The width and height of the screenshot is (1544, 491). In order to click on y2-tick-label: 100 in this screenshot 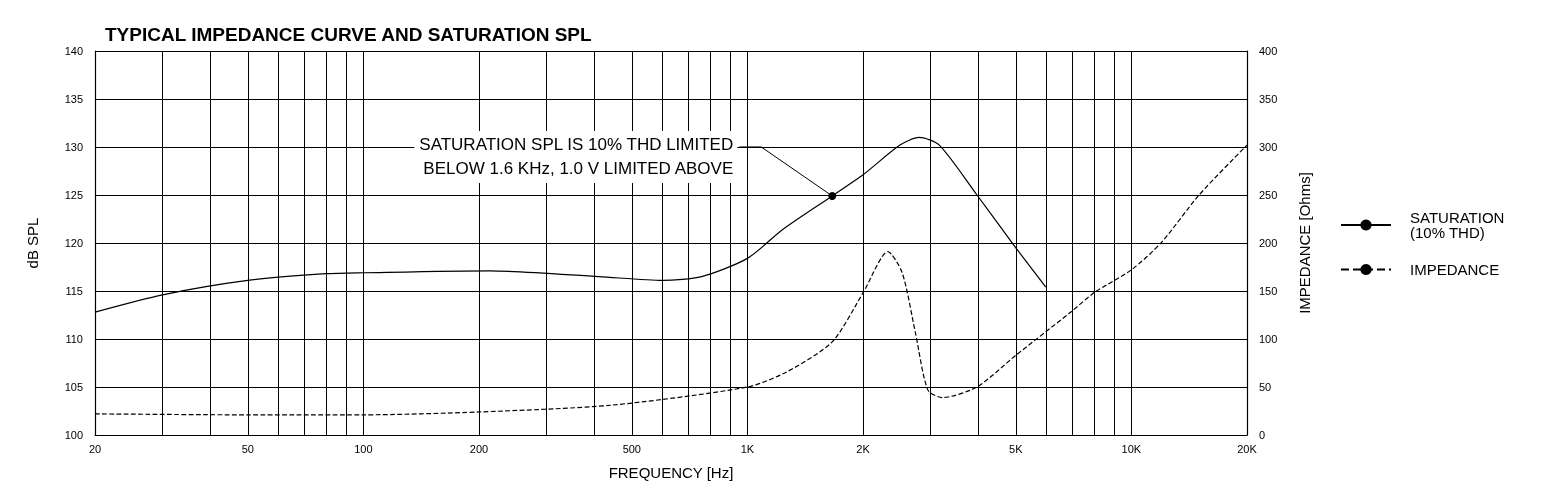, I will do `click(1268, 339)`.